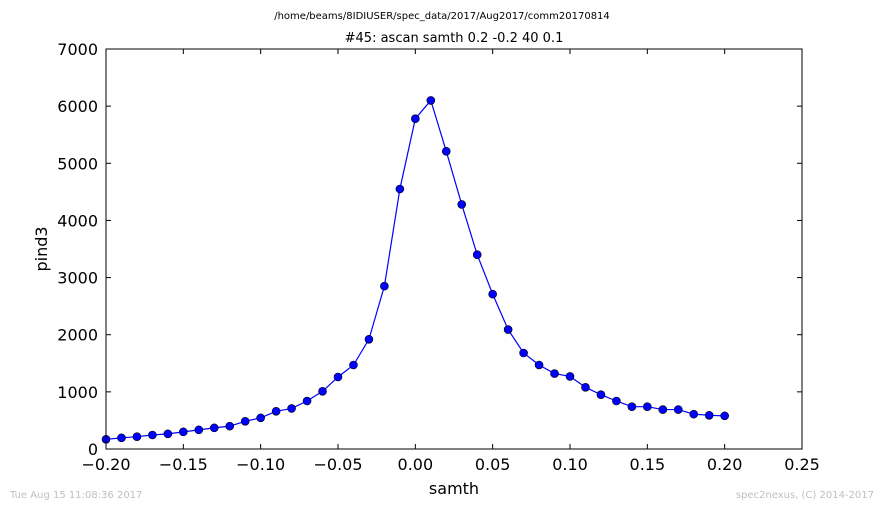 Image resolution: width=884 pixels, height=509 pixels. I want to click on x-tick-label: 0.10, so click(570, 464).